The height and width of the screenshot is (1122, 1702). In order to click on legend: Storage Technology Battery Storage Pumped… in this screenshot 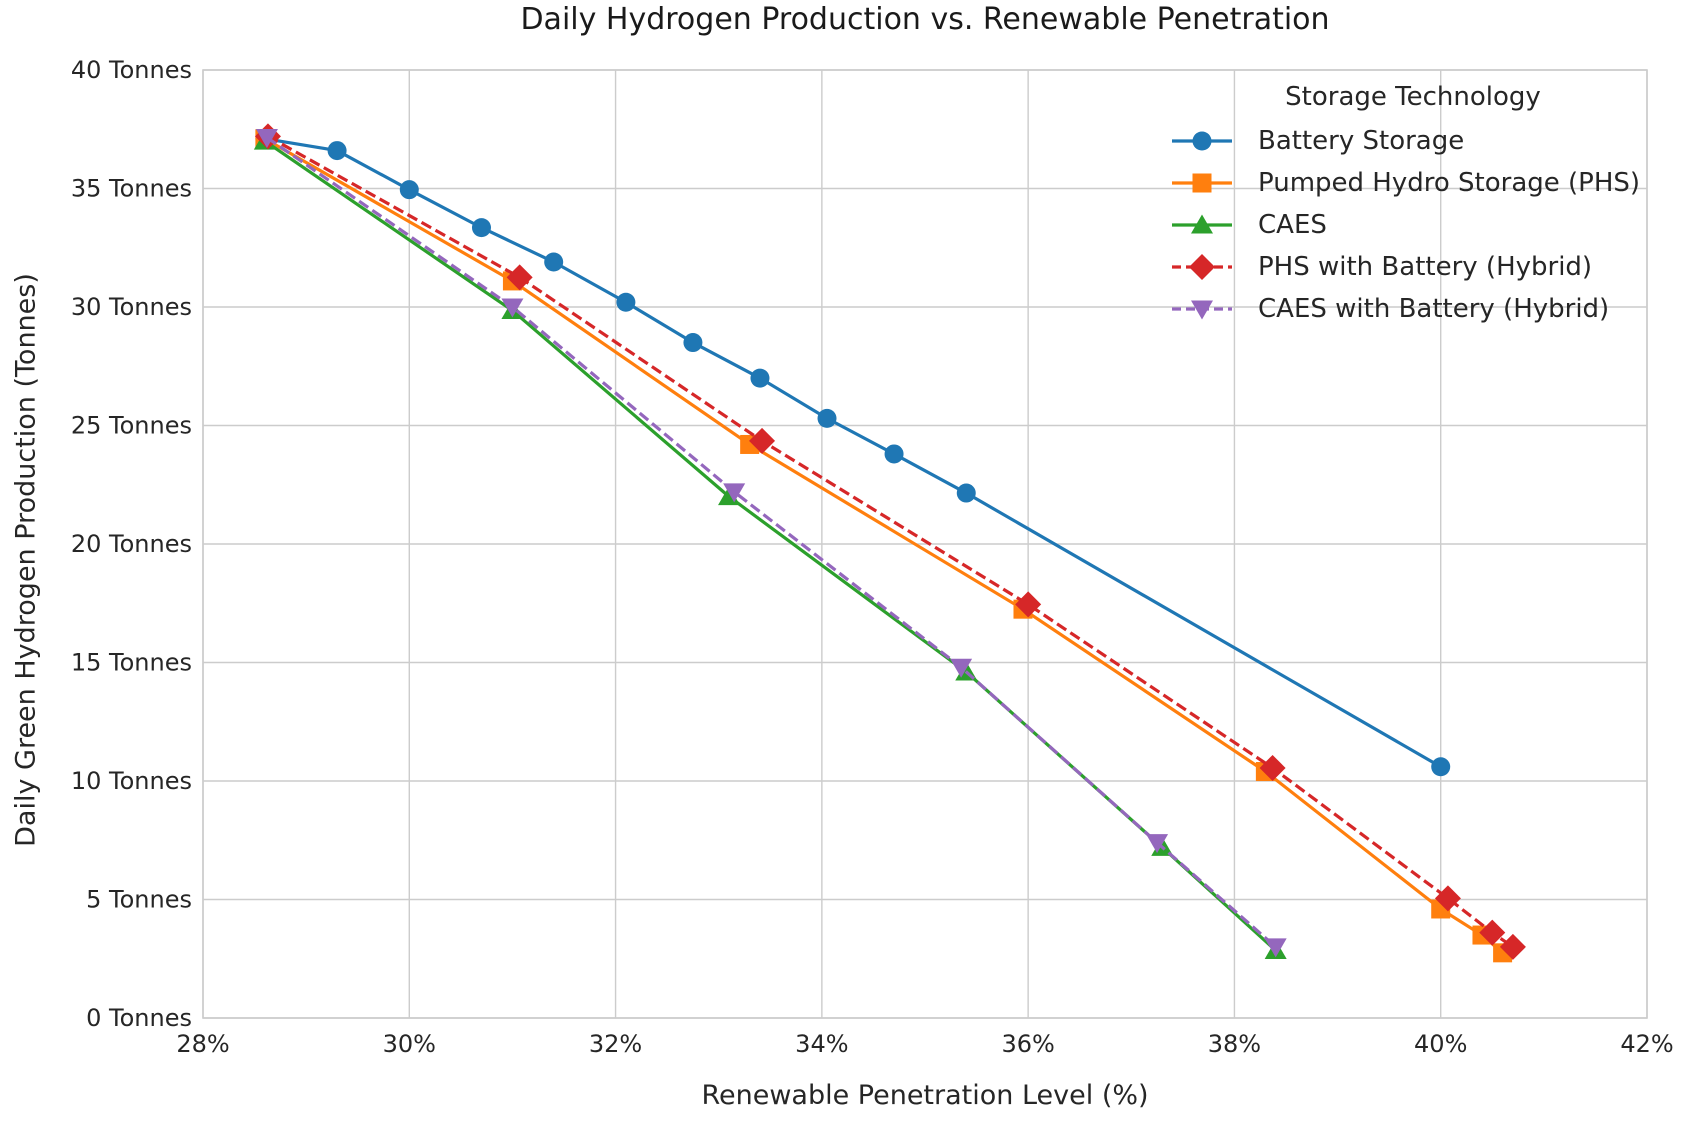, I will do `click(1413, 206)`.